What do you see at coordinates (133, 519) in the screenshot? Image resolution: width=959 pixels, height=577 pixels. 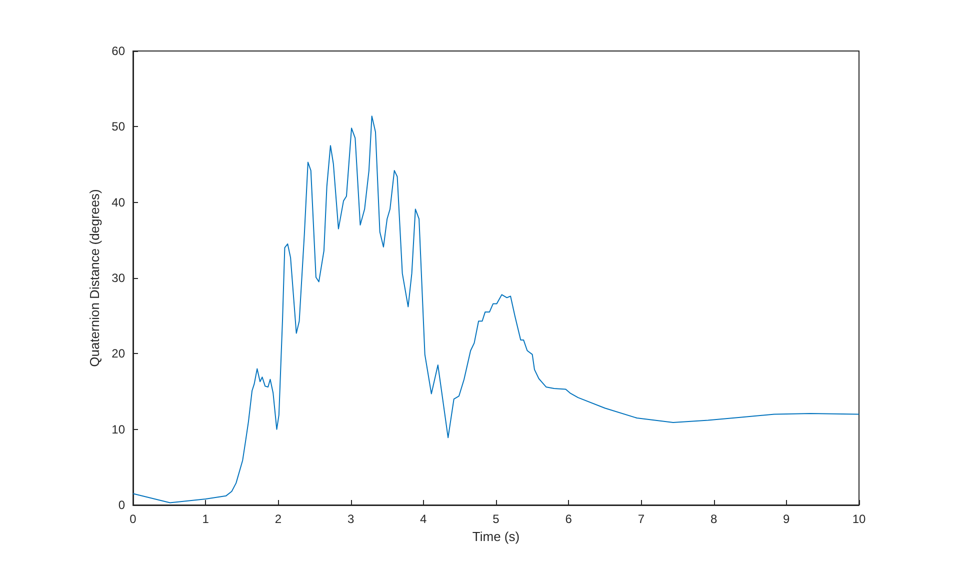 I see `x-tick-label: 0` at bounding box center [133, 519].